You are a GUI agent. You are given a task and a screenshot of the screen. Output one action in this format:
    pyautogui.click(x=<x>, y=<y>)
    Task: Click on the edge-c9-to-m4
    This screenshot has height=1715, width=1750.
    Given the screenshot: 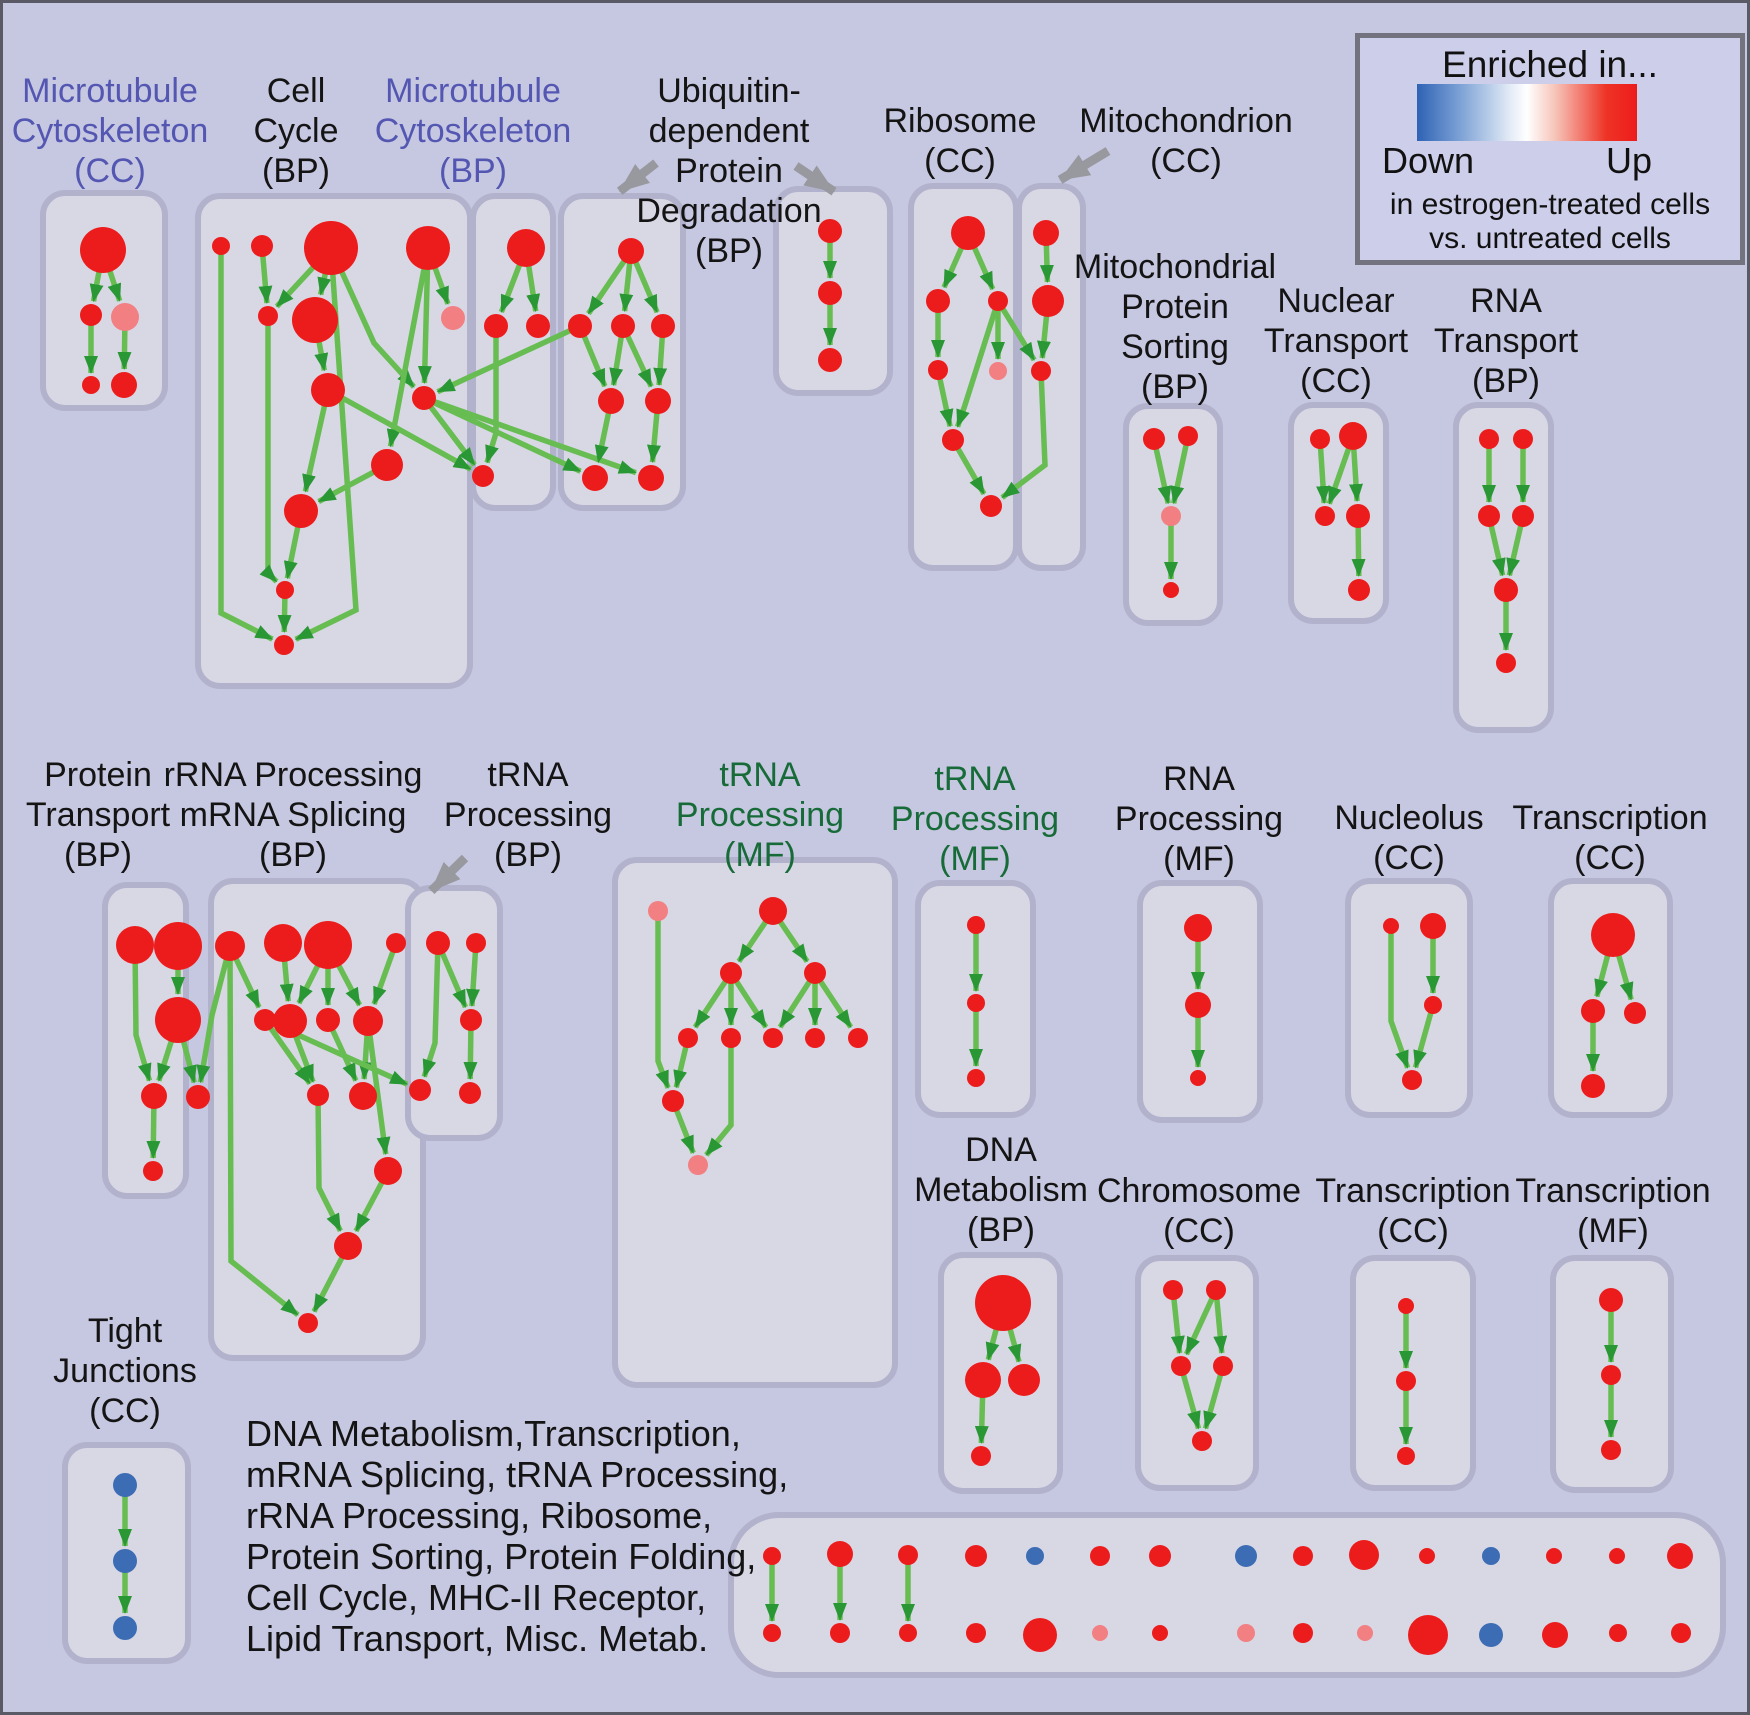 What is the action you would take?
    pyautogui.click(x=449, y=431)
    